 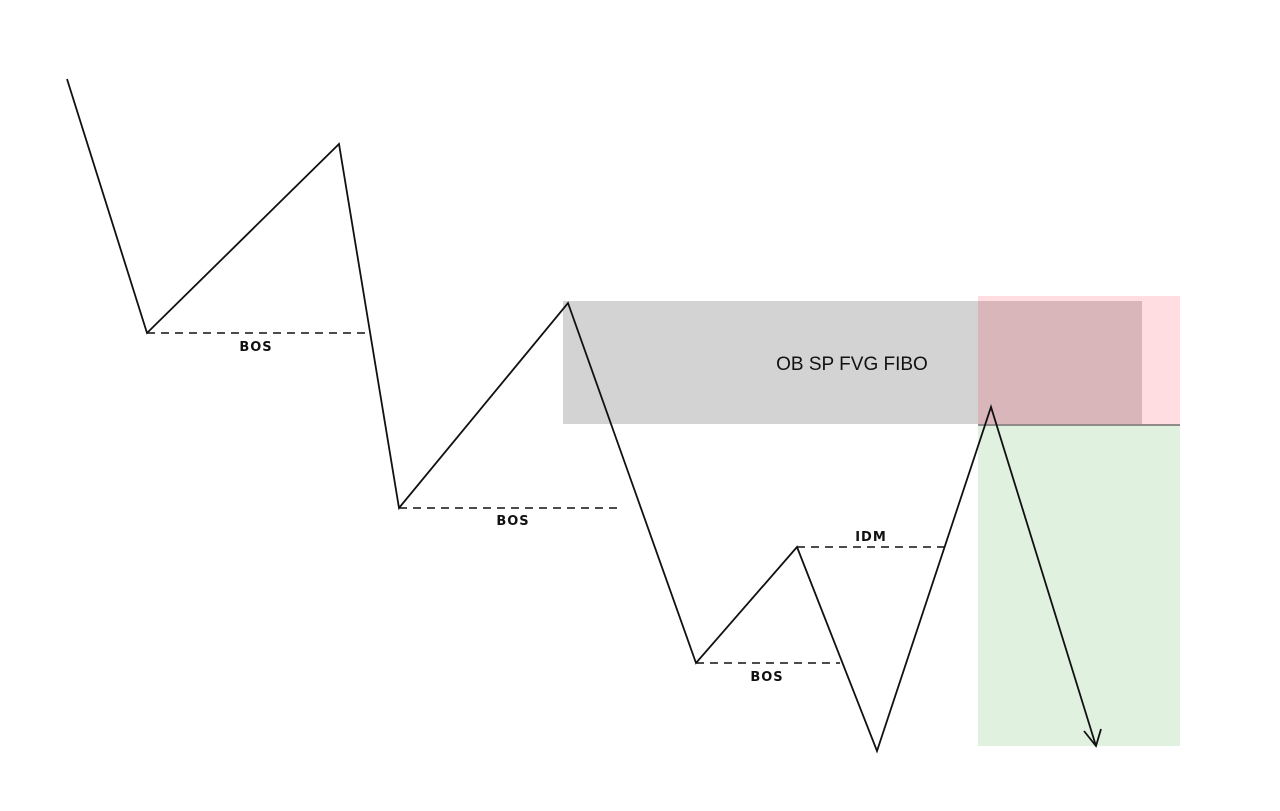 I want to click on zone-risk-overlap, so click(x=1060, y=362).